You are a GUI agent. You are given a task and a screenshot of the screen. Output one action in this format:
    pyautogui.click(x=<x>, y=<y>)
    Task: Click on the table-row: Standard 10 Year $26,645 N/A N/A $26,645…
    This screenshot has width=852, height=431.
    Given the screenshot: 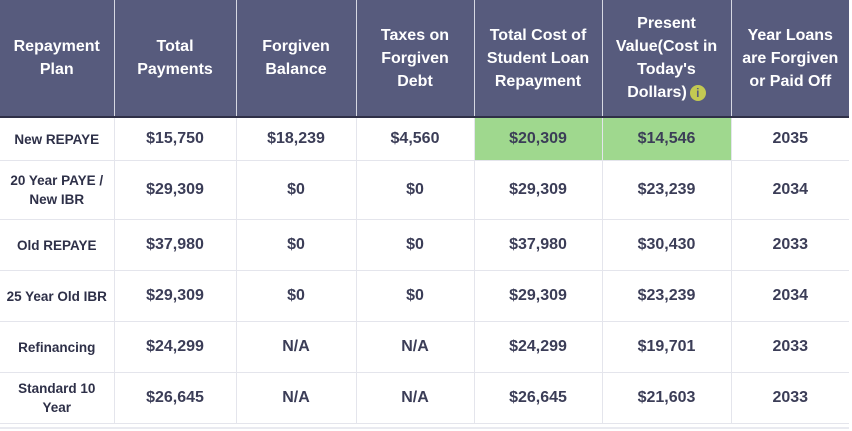 What is the action you would take?
    pyautogui.click(x=424, y=398)
    